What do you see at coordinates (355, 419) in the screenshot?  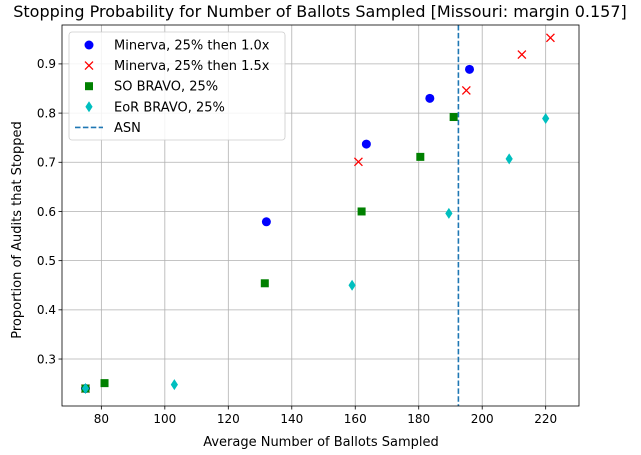 I see `x-tick-label: 160` at bounding box center [355, 419].